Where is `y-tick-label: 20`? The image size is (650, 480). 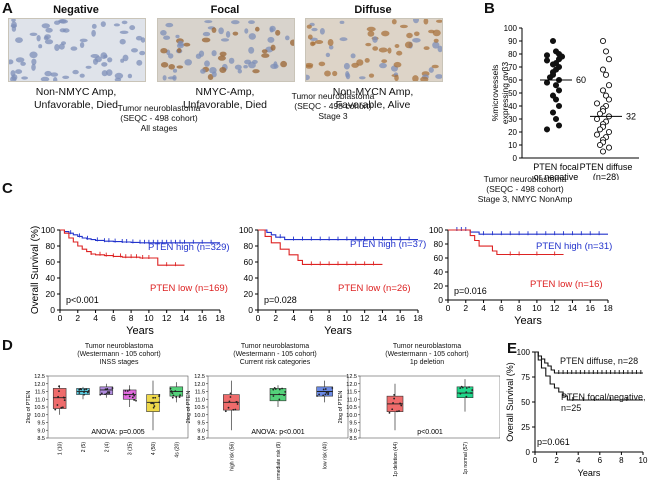
y-tick-label: 20 is located at coordinates (51, 294).